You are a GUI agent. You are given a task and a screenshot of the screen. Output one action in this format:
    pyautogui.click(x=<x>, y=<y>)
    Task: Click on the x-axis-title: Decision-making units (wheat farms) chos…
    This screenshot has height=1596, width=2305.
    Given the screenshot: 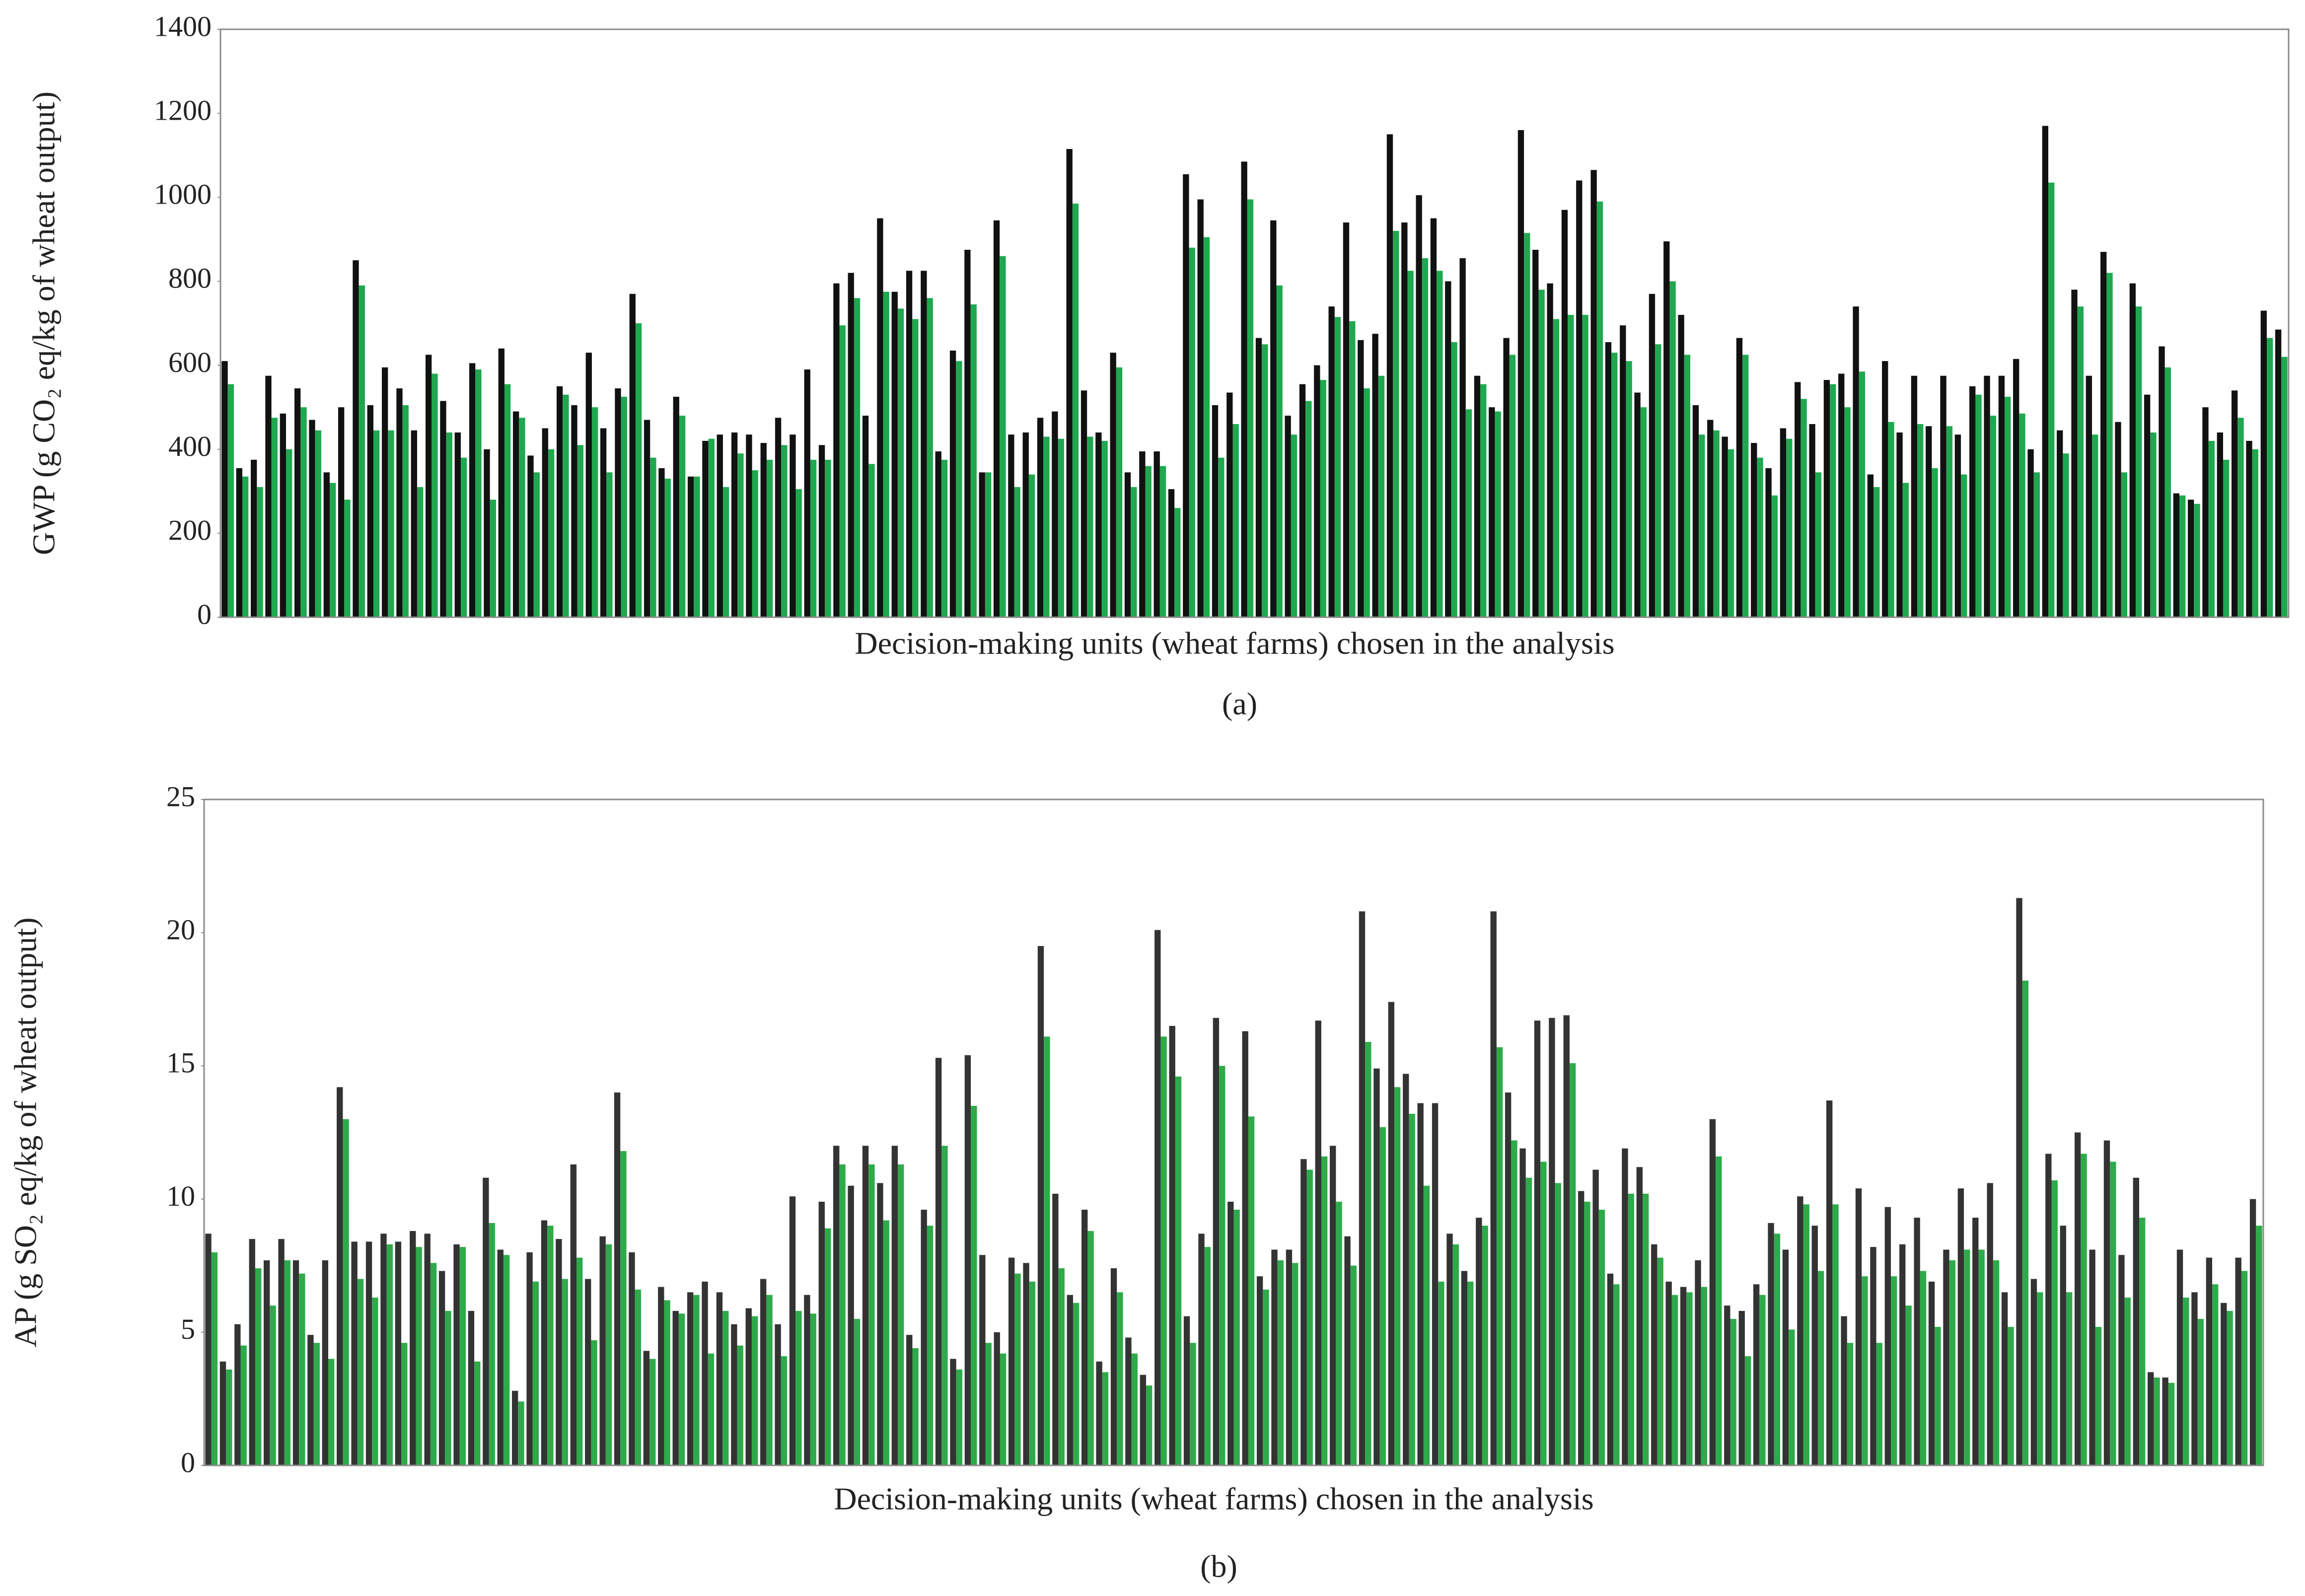 What is the action you would take?
    pyautogui.click(x=1234, y=644)
    